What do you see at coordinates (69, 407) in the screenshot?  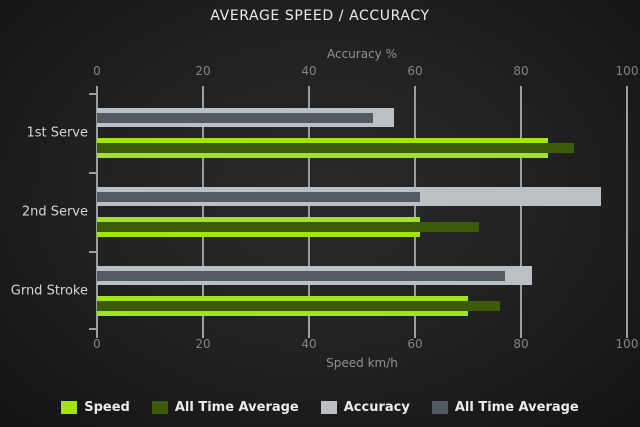 I see `speed-swatch-icon` at bounding box center [69, 407].